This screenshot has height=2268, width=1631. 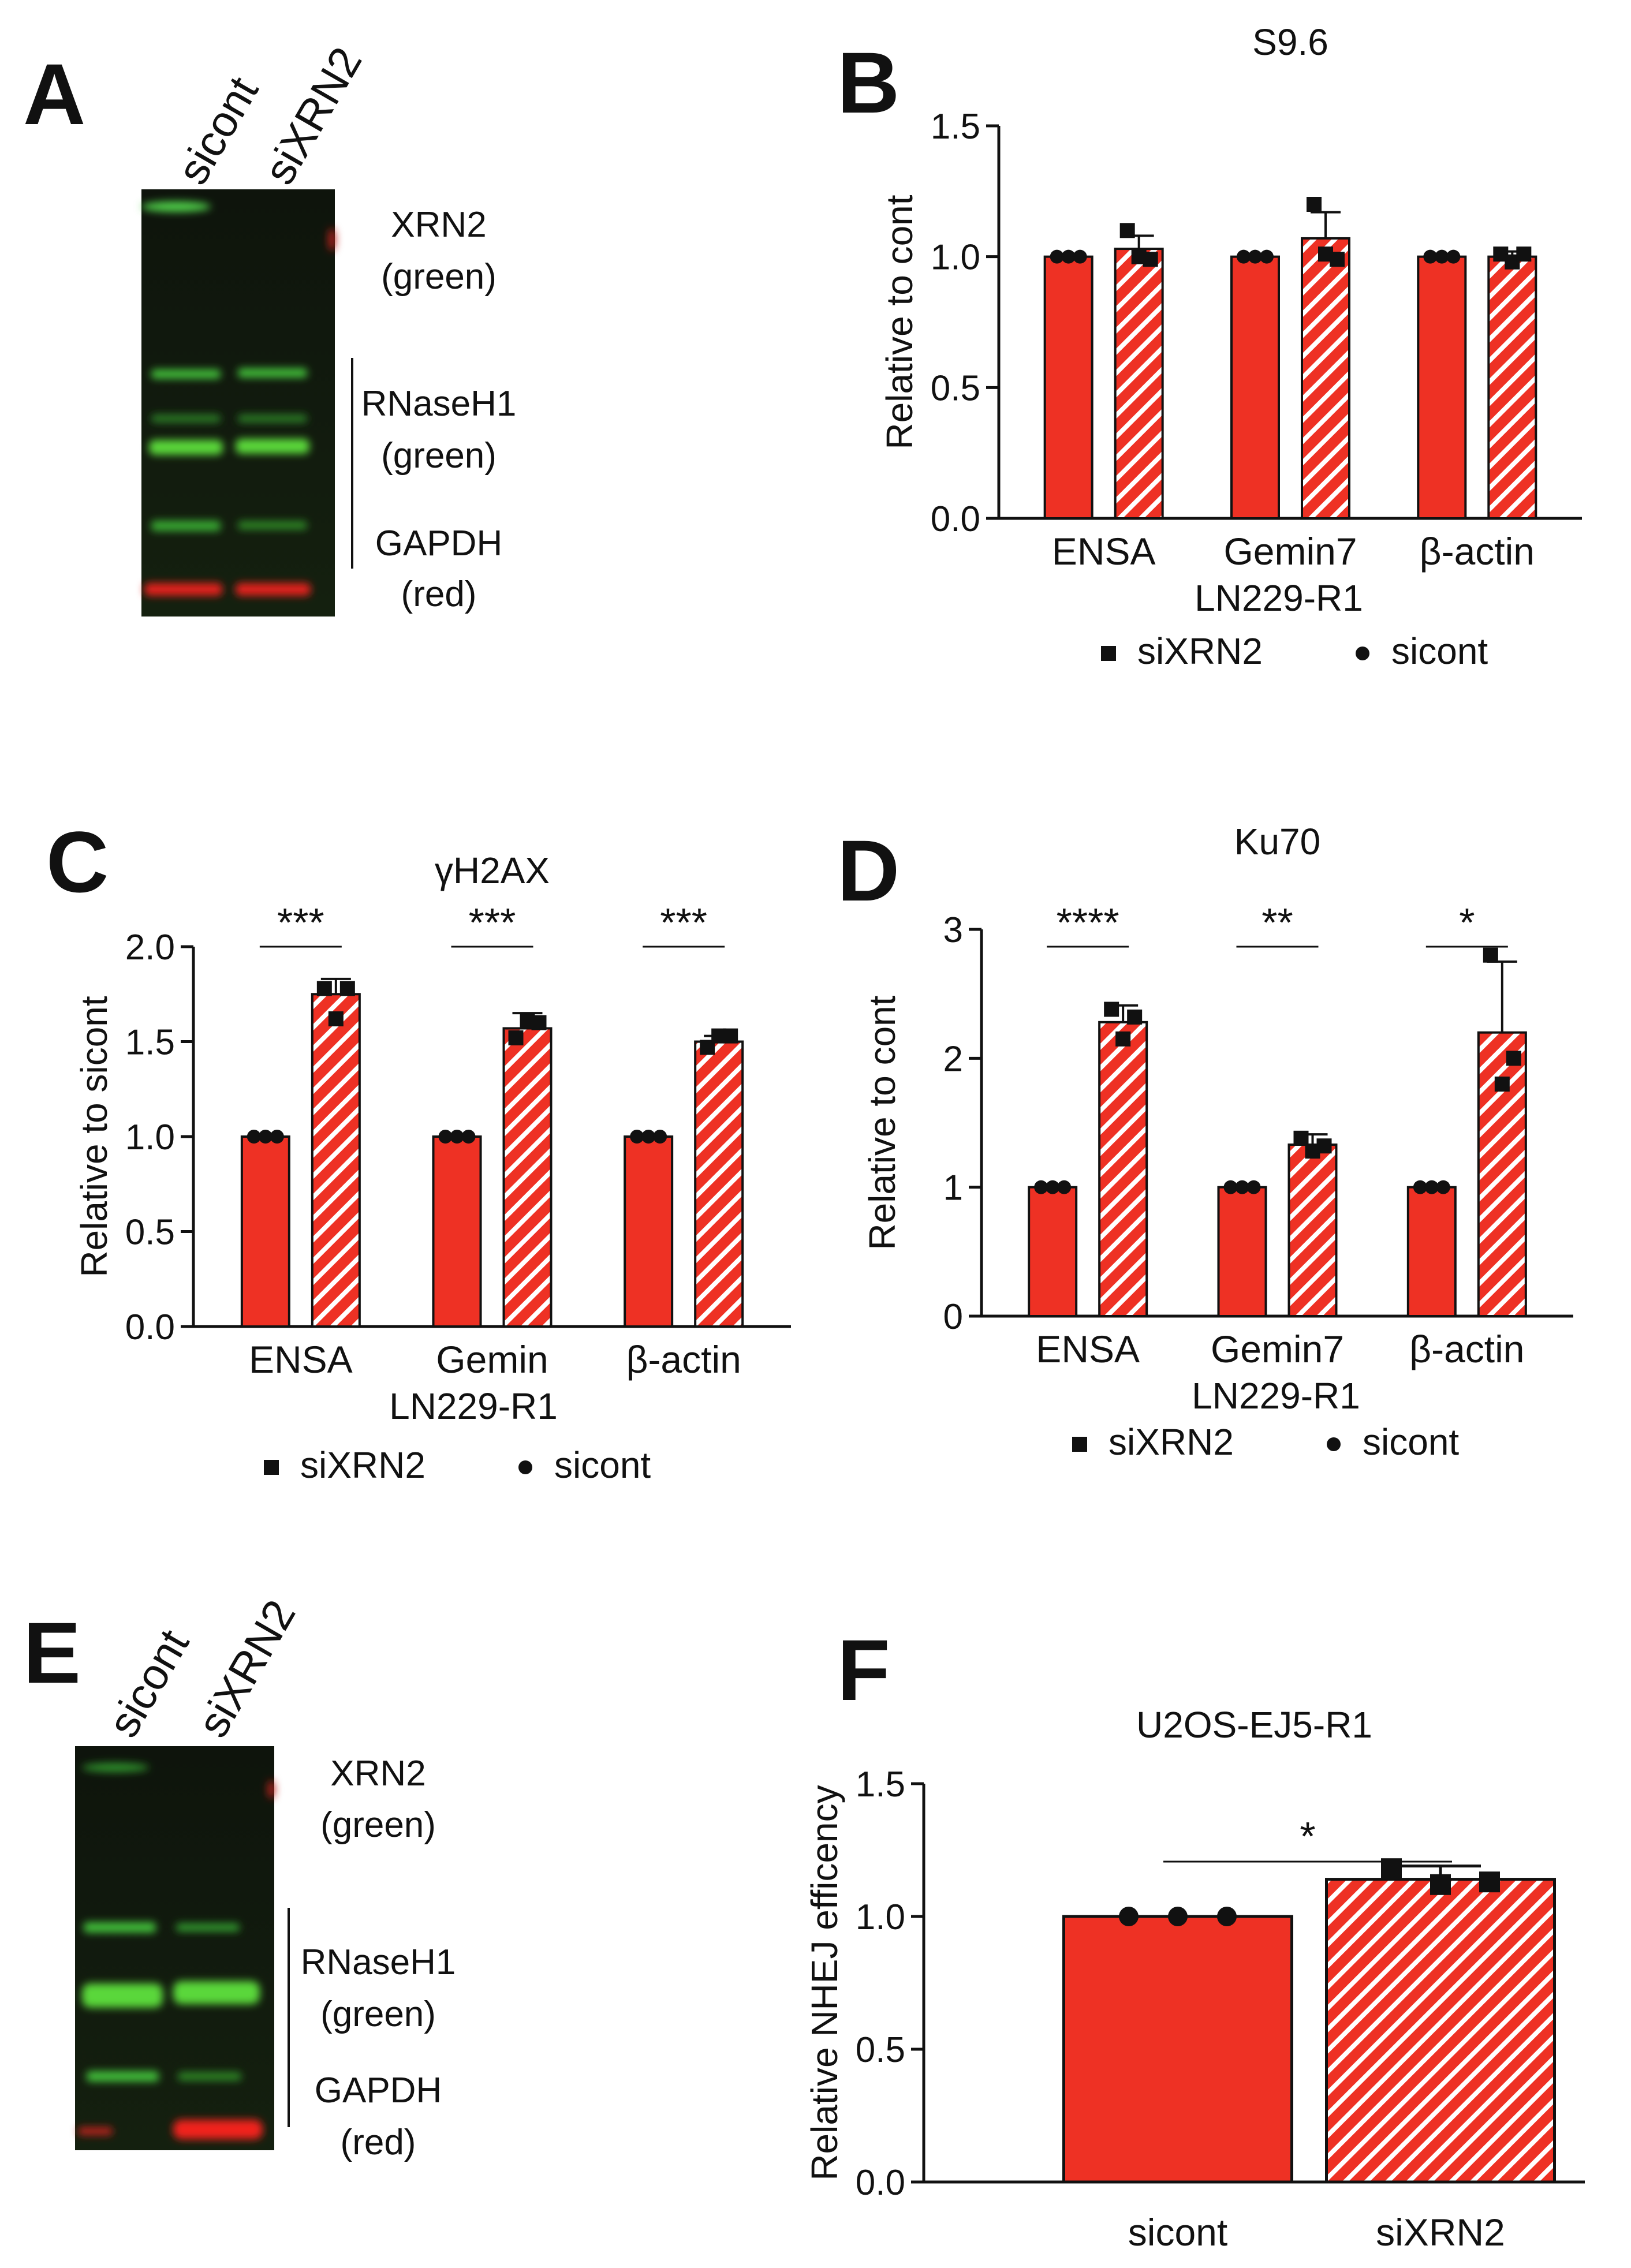 What do you see at coordinates (378, 2142) in the screenshot?
I see `band-gapdh-color: (red)` at bounding box center [378, 2142].